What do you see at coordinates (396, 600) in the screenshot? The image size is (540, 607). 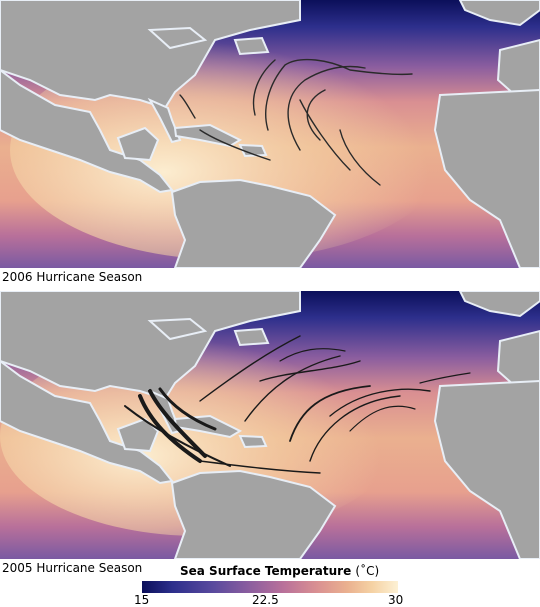 I see `legend-max-label: 30` at bounding box center [396, 600].